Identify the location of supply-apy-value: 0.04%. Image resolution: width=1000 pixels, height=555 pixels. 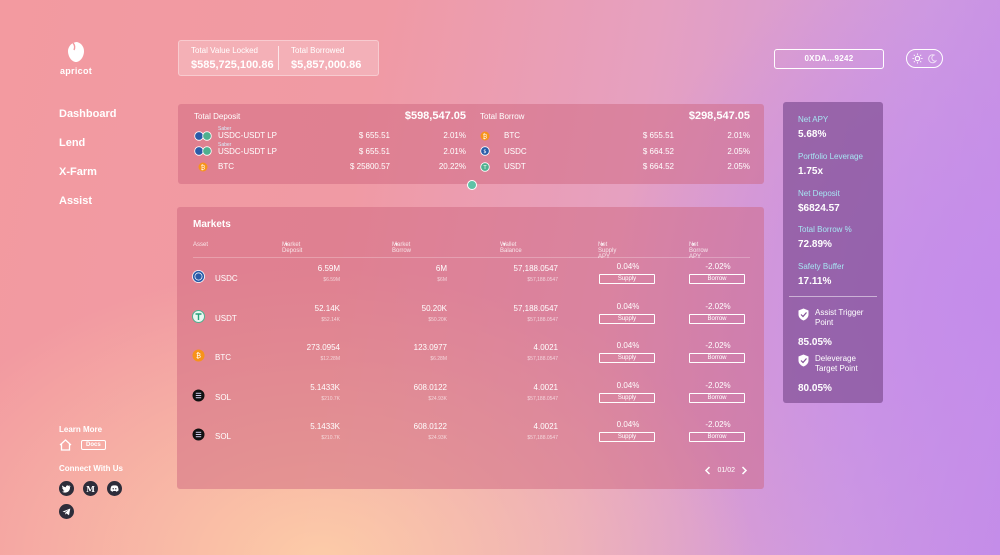
(628, 424).